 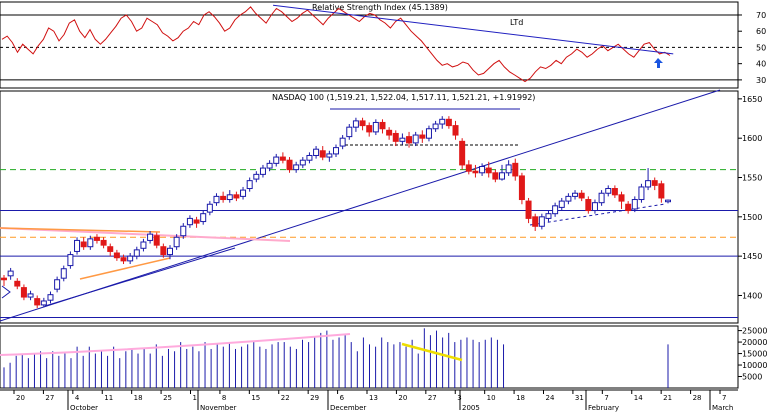 What do you see at coordinates (84, 408) in the screenshot?
I see `month-label-0: October` at bounding box center [84, 408].